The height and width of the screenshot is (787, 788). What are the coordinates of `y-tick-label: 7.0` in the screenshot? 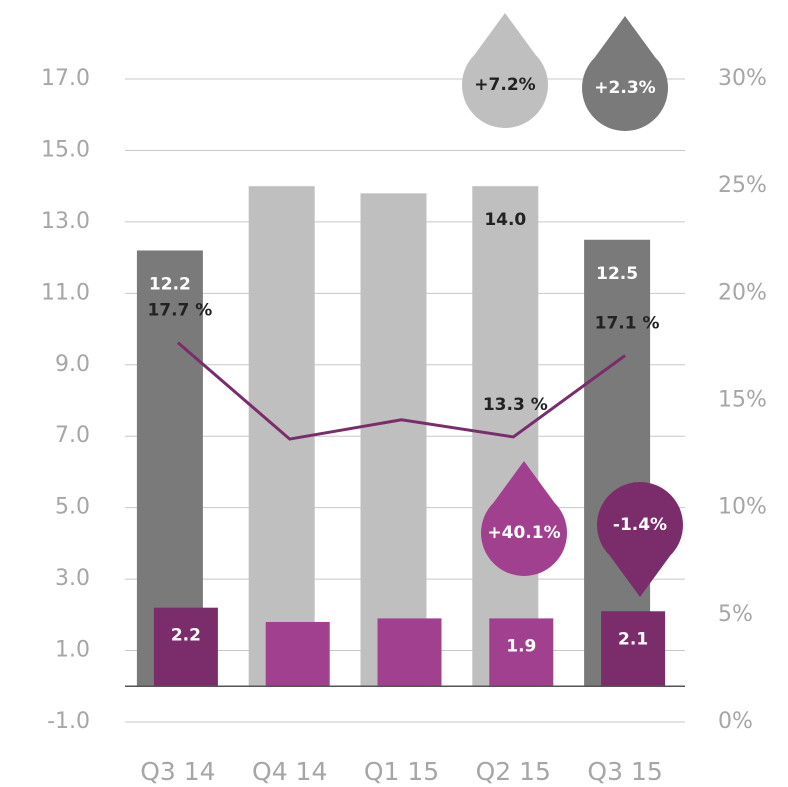 It's located at (72, 435).